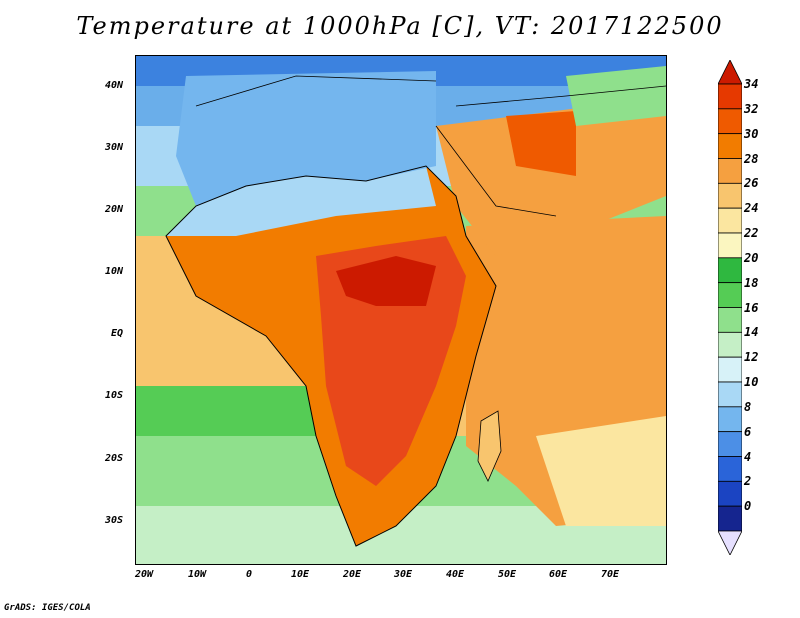 This screenshot has width=800, height=618. Describe the element at coordinates (114, 147) in the screenshot. I see `lat-label-30n: 30N` at that location.